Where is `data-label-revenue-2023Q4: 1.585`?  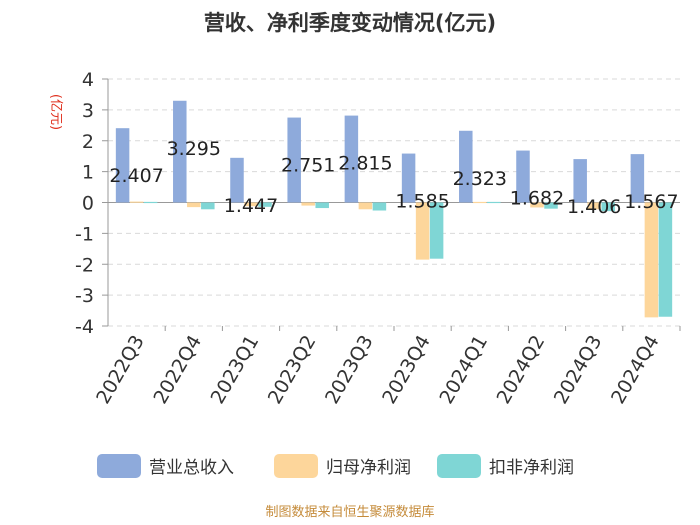
data-label-revenue-2023Q4: 1.585 is located at coordinates (422, 202).